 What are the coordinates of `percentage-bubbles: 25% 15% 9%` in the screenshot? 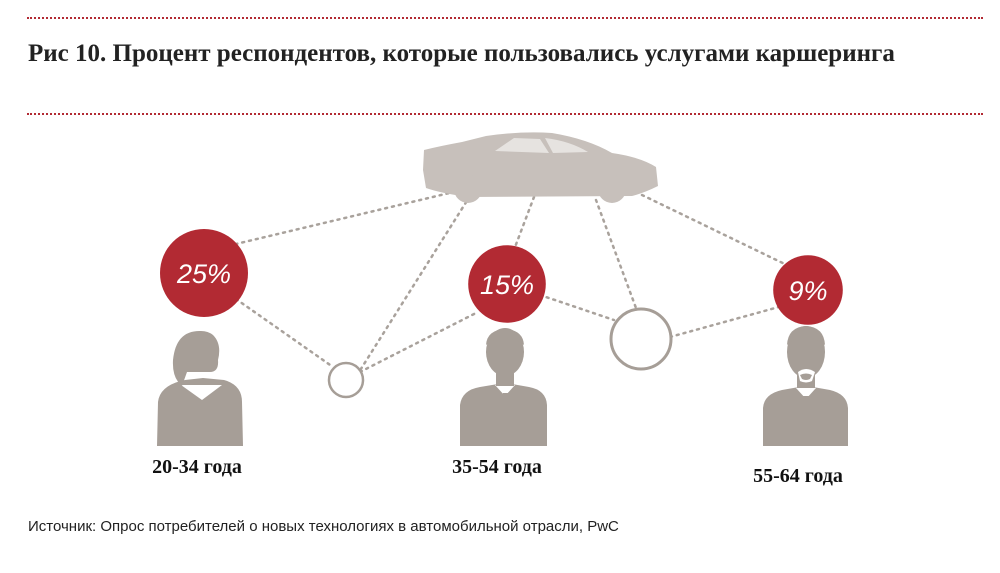 It's located at (501, 277).